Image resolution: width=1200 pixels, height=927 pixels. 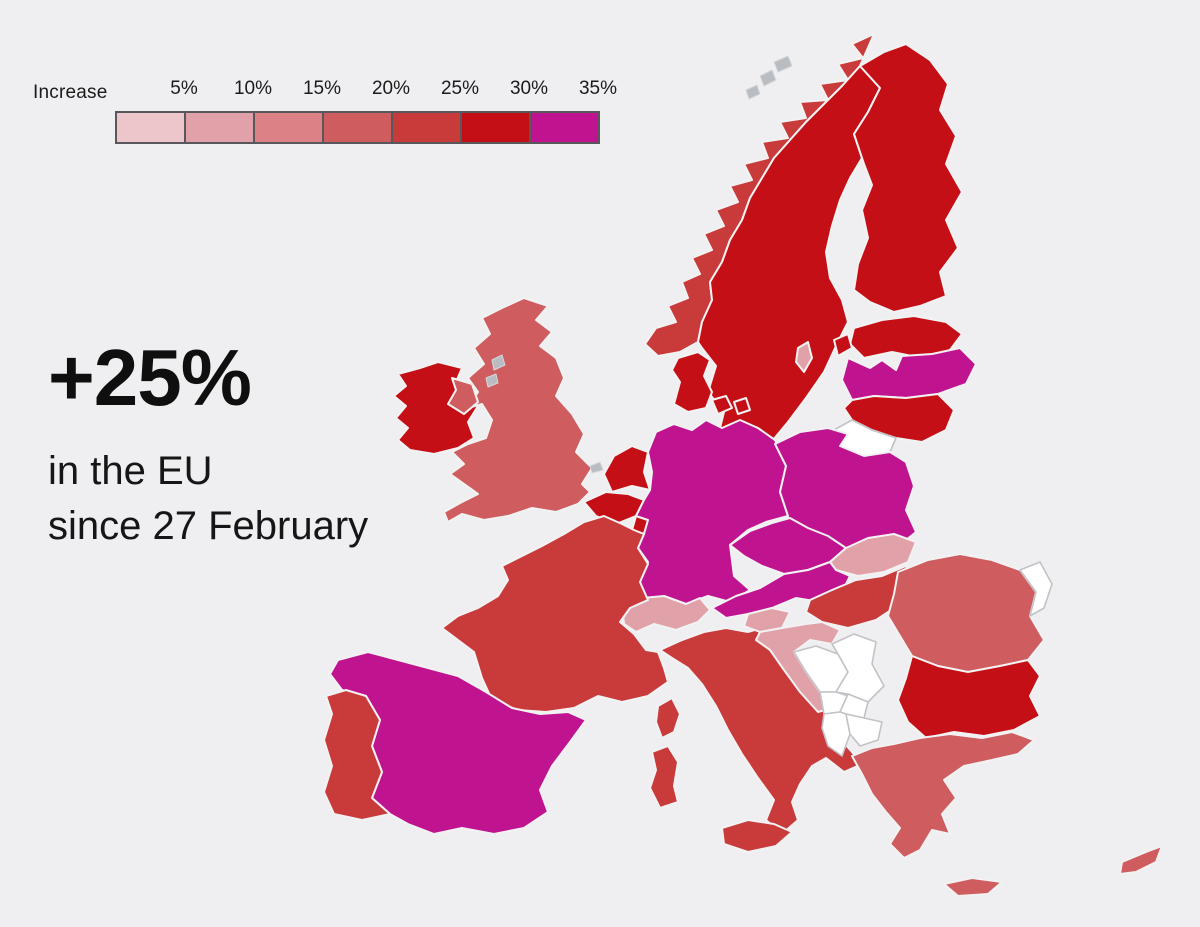 I want to click on headline-subtitle-line2: since 27 February, so click(x=208, y=526).